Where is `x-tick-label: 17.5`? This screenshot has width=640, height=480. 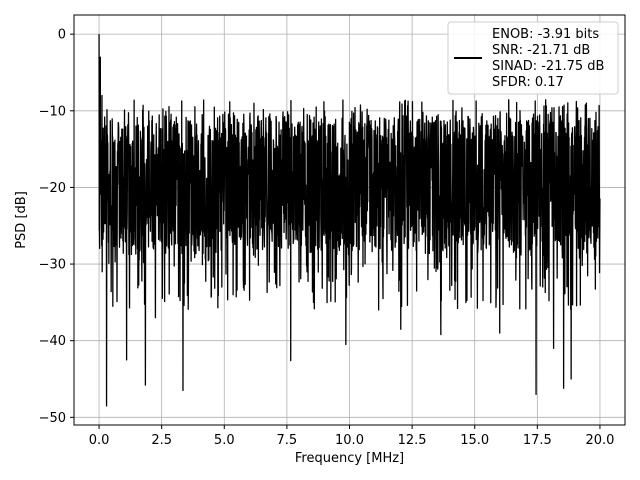
x-tick-label: 17.5 is located at coordinates (537, 440).